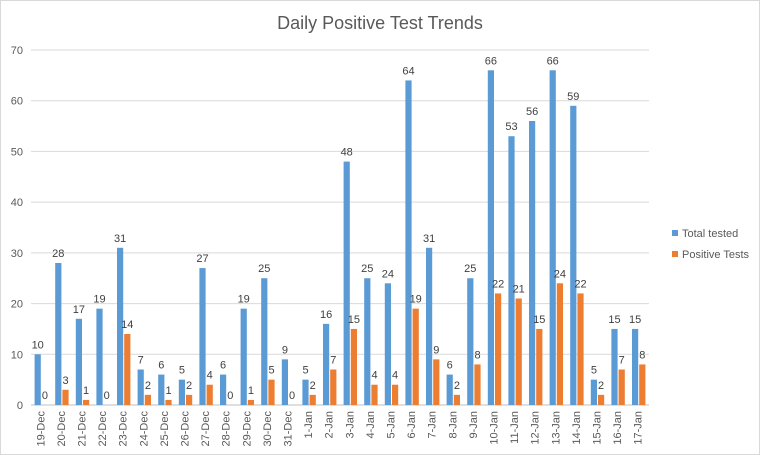 The width and height of the screenshot is (760, 455). I want to click on data-label: 56, so click(532, 112).